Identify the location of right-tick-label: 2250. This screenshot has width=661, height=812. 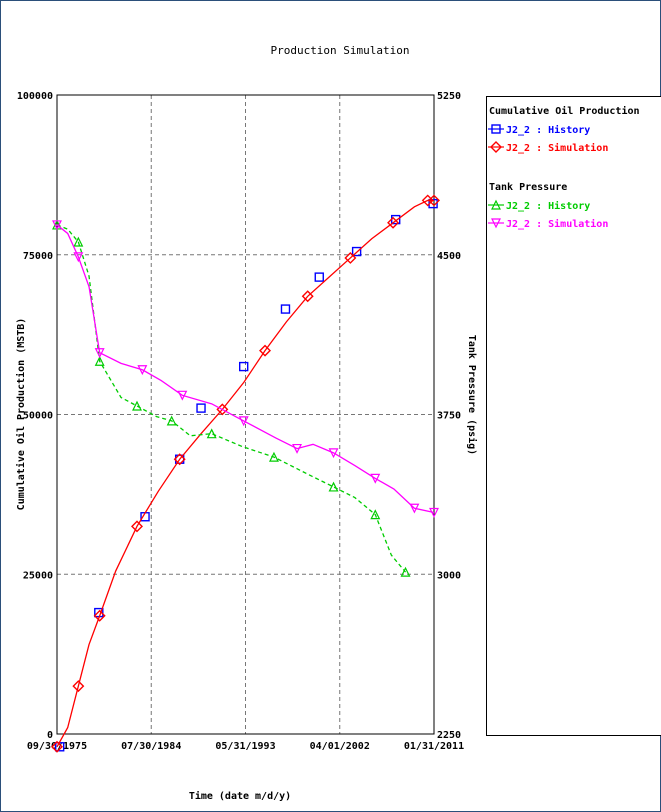
(449, 735).